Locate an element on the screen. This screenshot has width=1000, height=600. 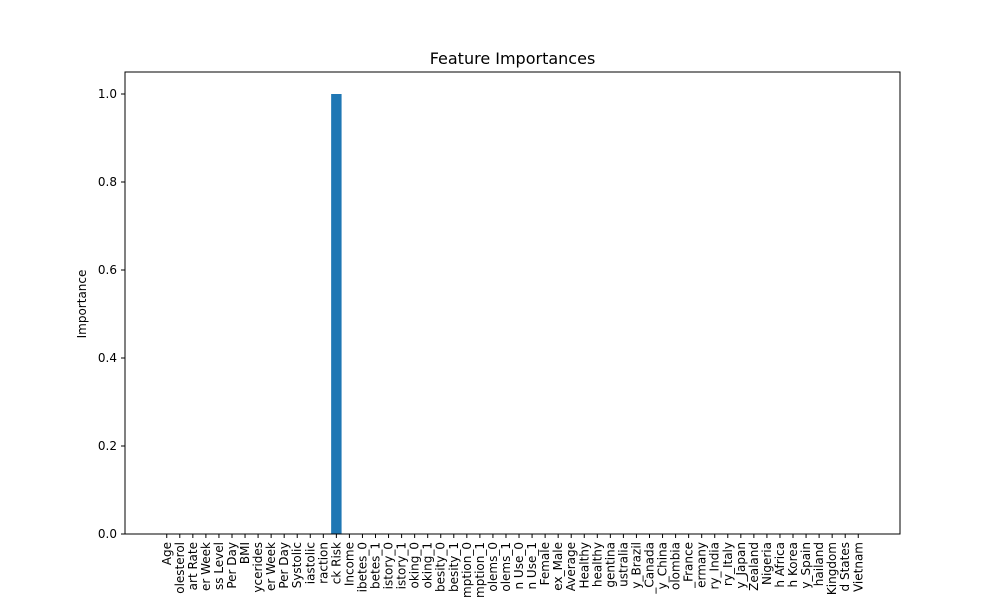
x-tick-label: Average is located at coordinates (571, 566).